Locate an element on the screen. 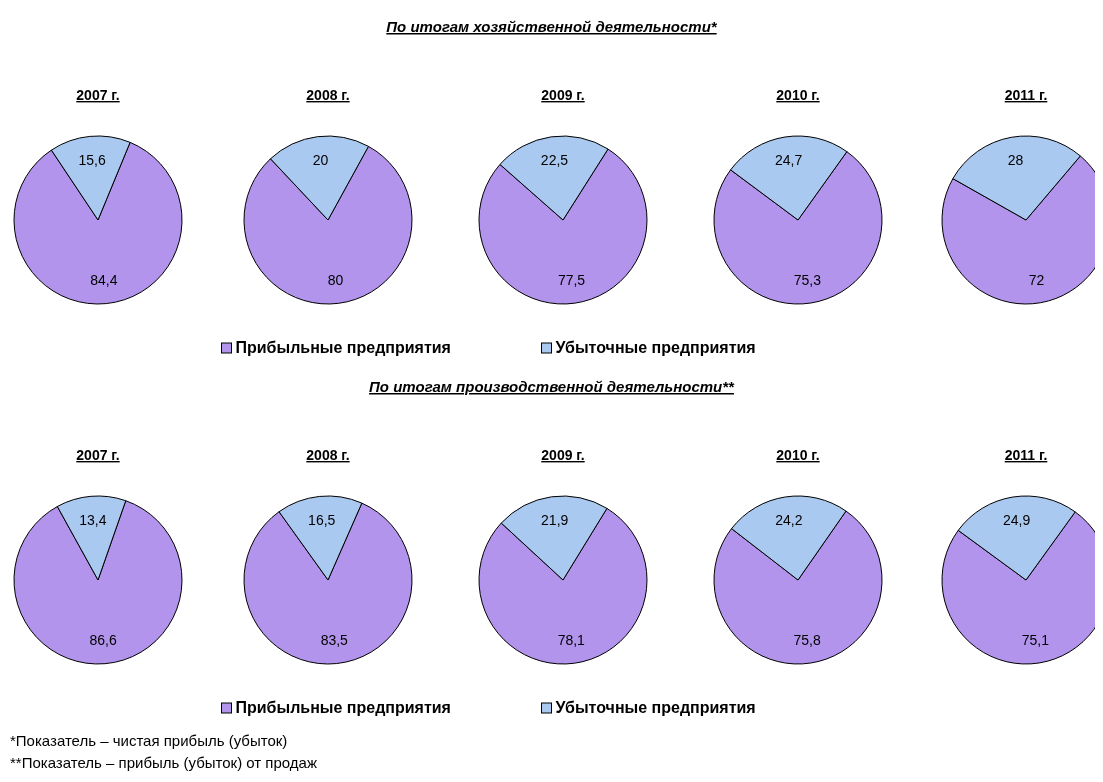 The image size is (1103, 782). data-label: 77,5 is located at coordinates (571, 279).